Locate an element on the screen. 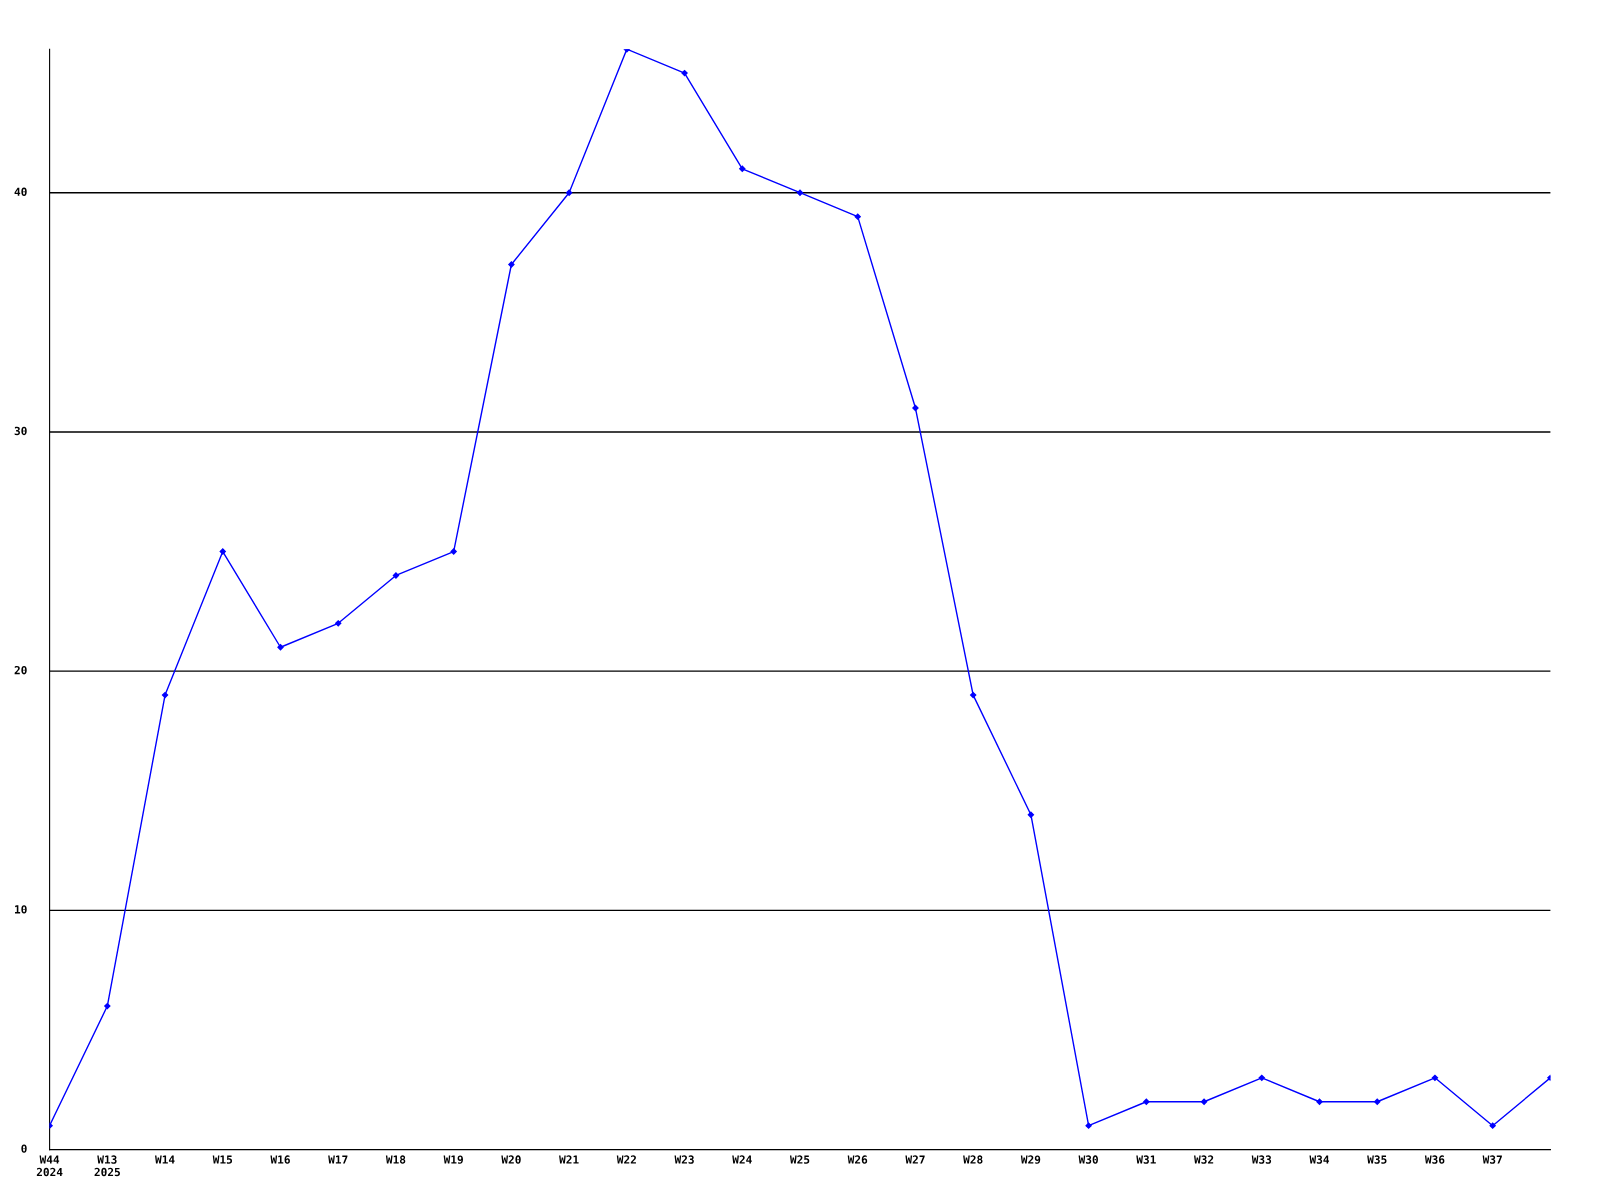 The width and height of the screenshot is (1600, 1200). x-tick-label: W22 is located at coordinates (626, 1159).